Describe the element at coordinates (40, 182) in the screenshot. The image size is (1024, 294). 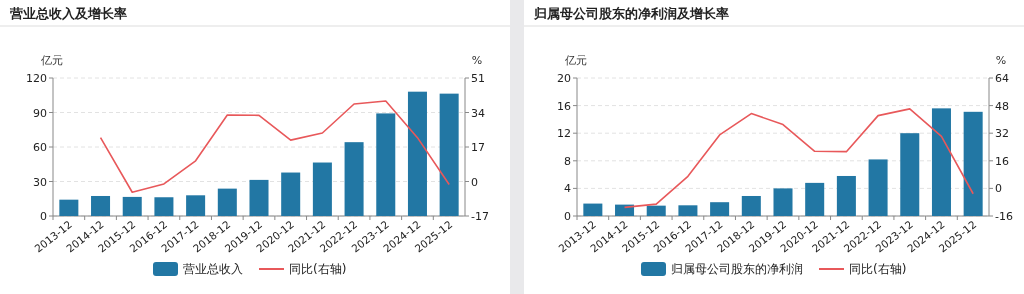
I see `y-tick-label: 30` at that location.